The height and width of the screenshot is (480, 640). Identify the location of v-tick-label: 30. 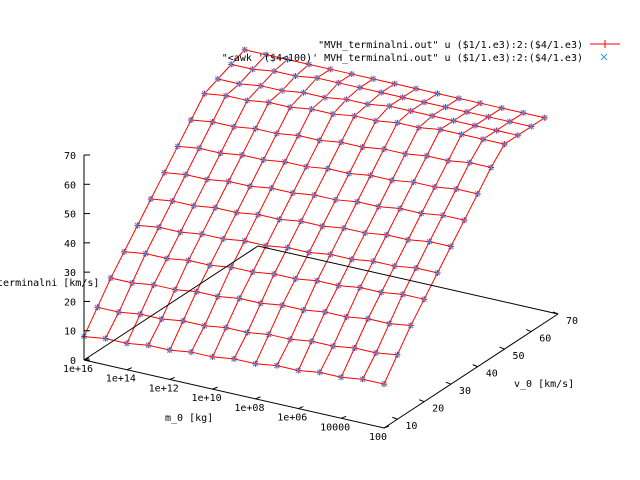
(465, 391).